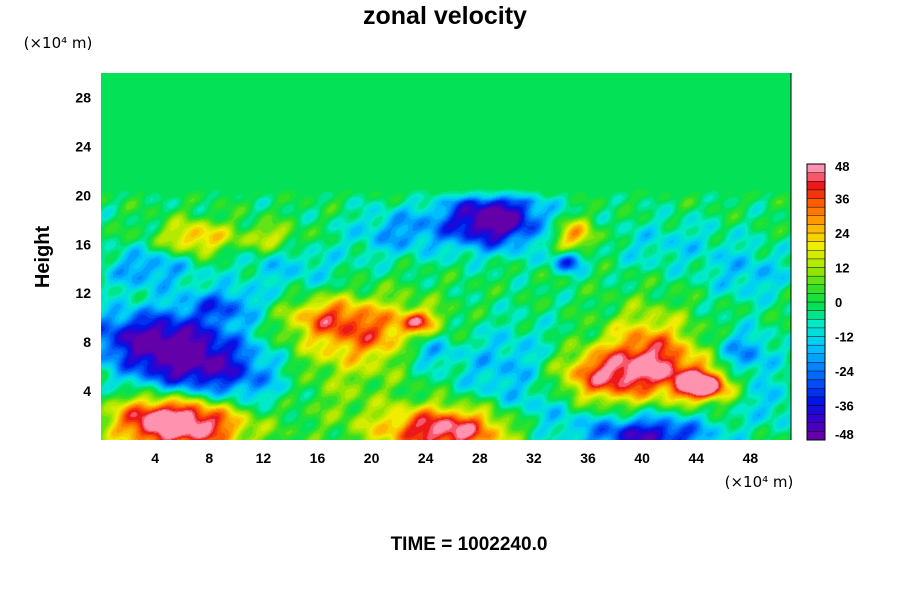 The image size is (900, 600). Describe the element at coordinates (155, 458) in the screenshot. I see `x-tick-label-4: 4` at that location.